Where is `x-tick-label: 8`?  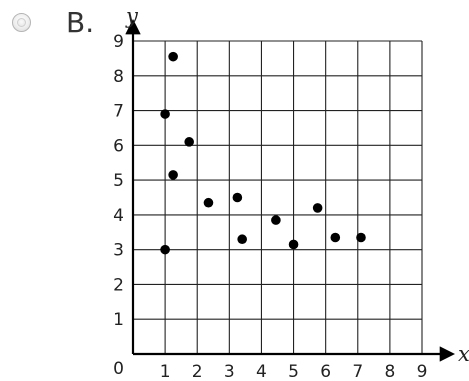
x-tick-label: 8 is located at coordinates (389, 371).